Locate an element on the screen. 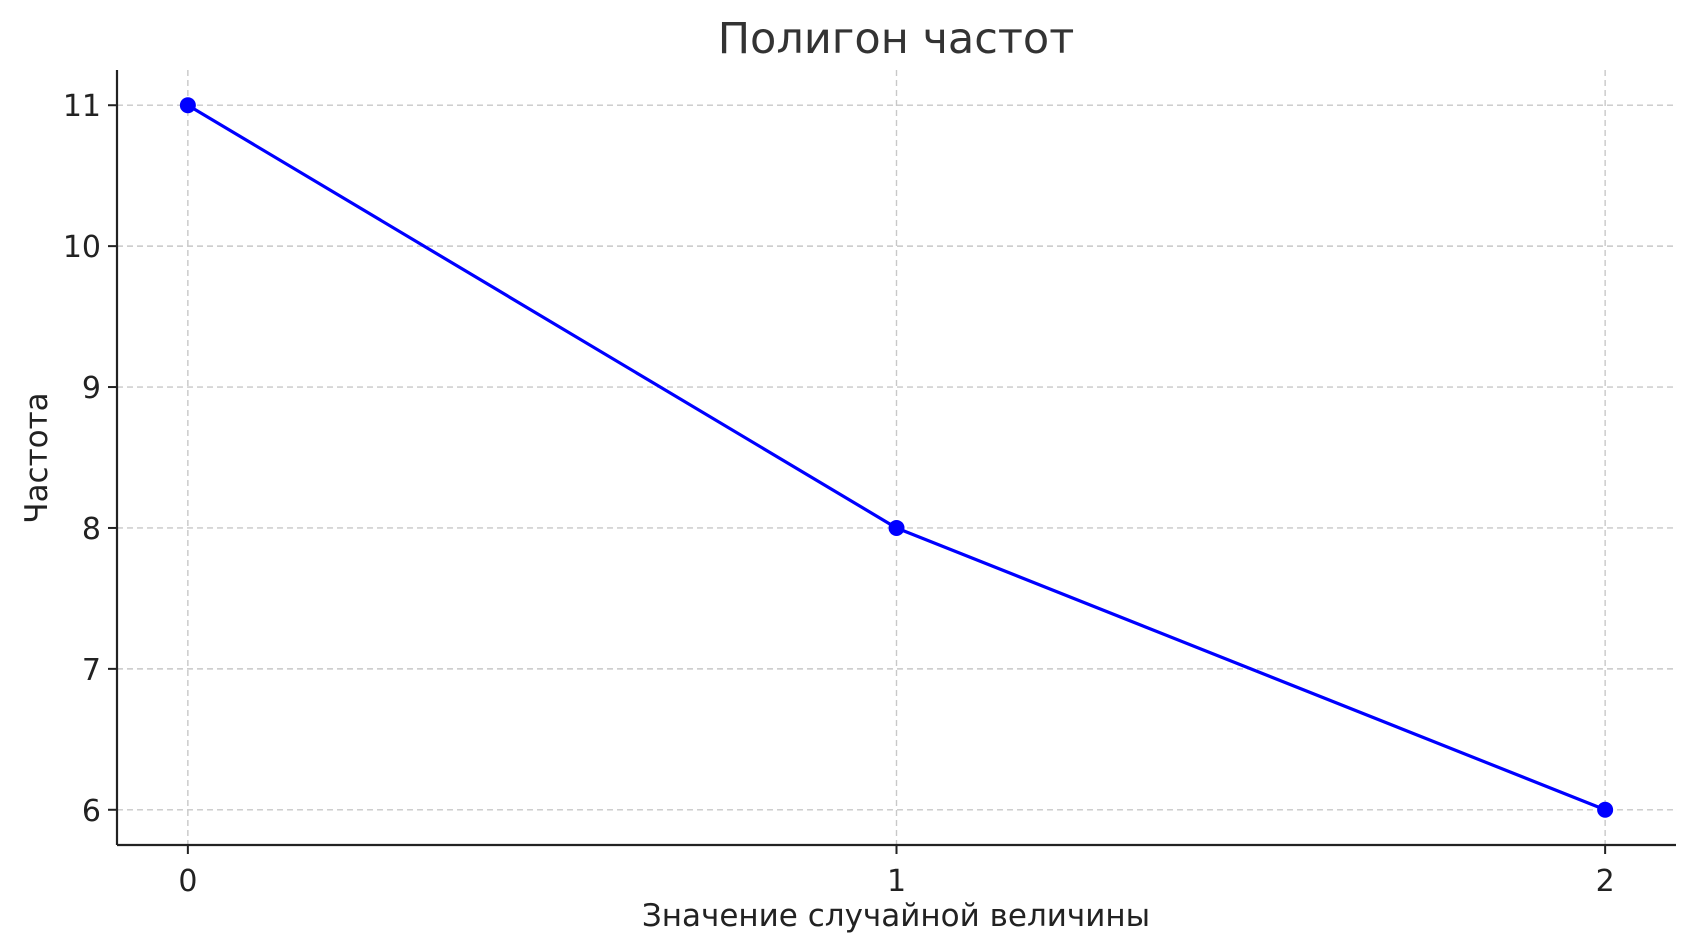 This screenshot has height=947, width=1686. x-axis-label: Значение случайной величины is located at coordinates (896, 916).